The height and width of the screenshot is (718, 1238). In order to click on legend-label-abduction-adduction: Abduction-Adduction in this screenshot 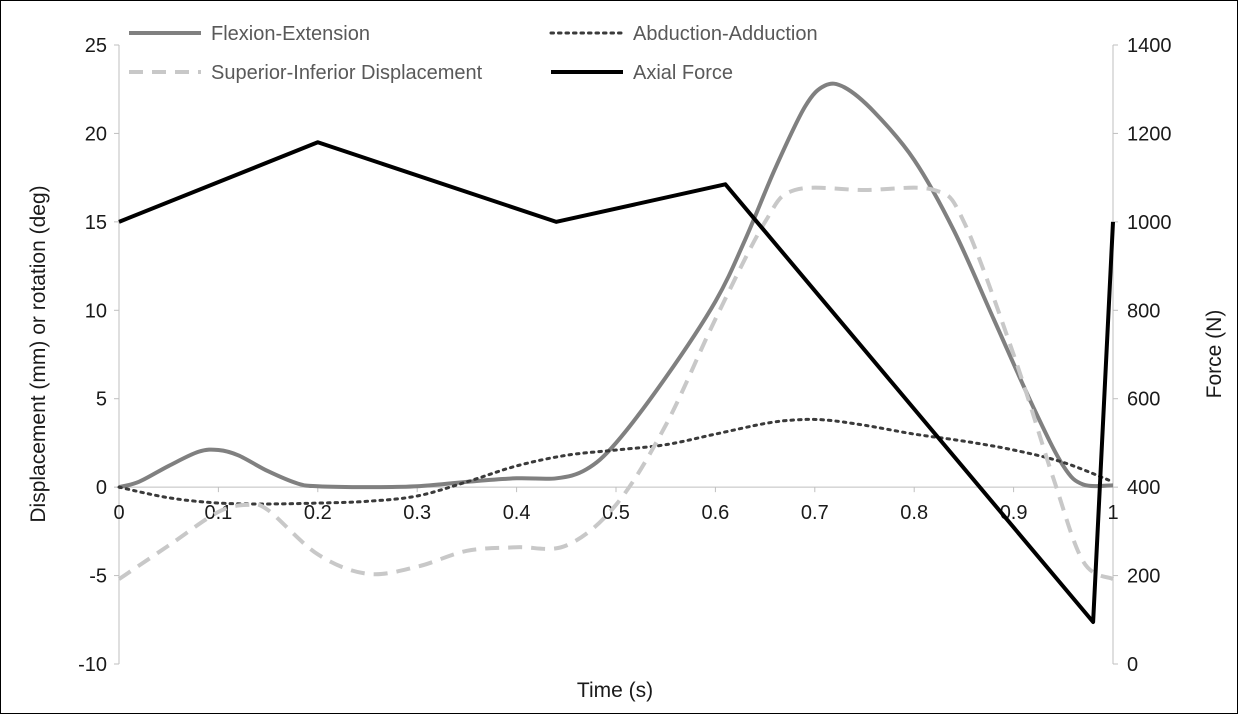, I will do `click(725, 34)`.